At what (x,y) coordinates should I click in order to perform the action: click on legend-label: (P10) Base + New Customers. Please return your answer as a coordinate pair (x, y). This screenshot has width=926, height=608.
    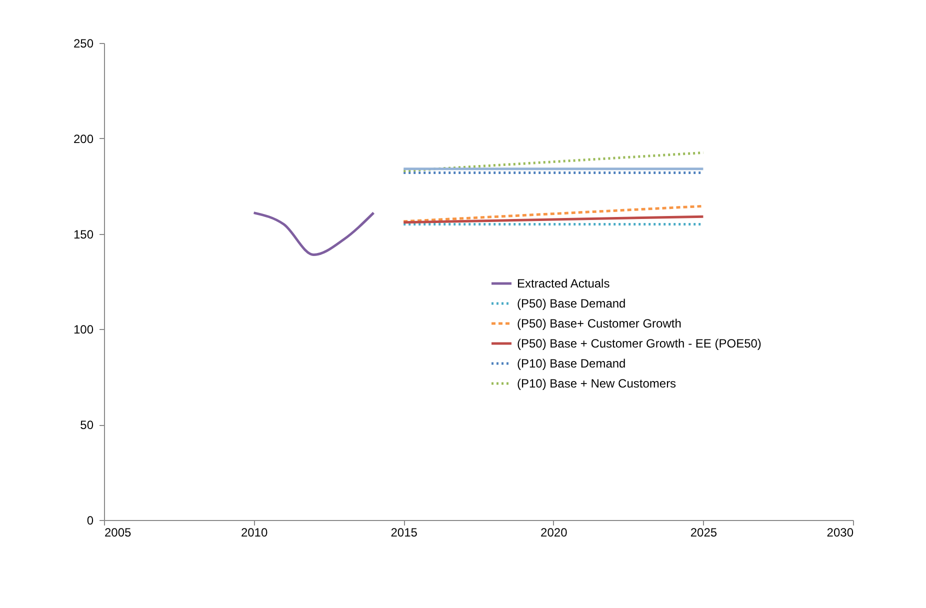
    Looking at the image, I should click on (596, 383).